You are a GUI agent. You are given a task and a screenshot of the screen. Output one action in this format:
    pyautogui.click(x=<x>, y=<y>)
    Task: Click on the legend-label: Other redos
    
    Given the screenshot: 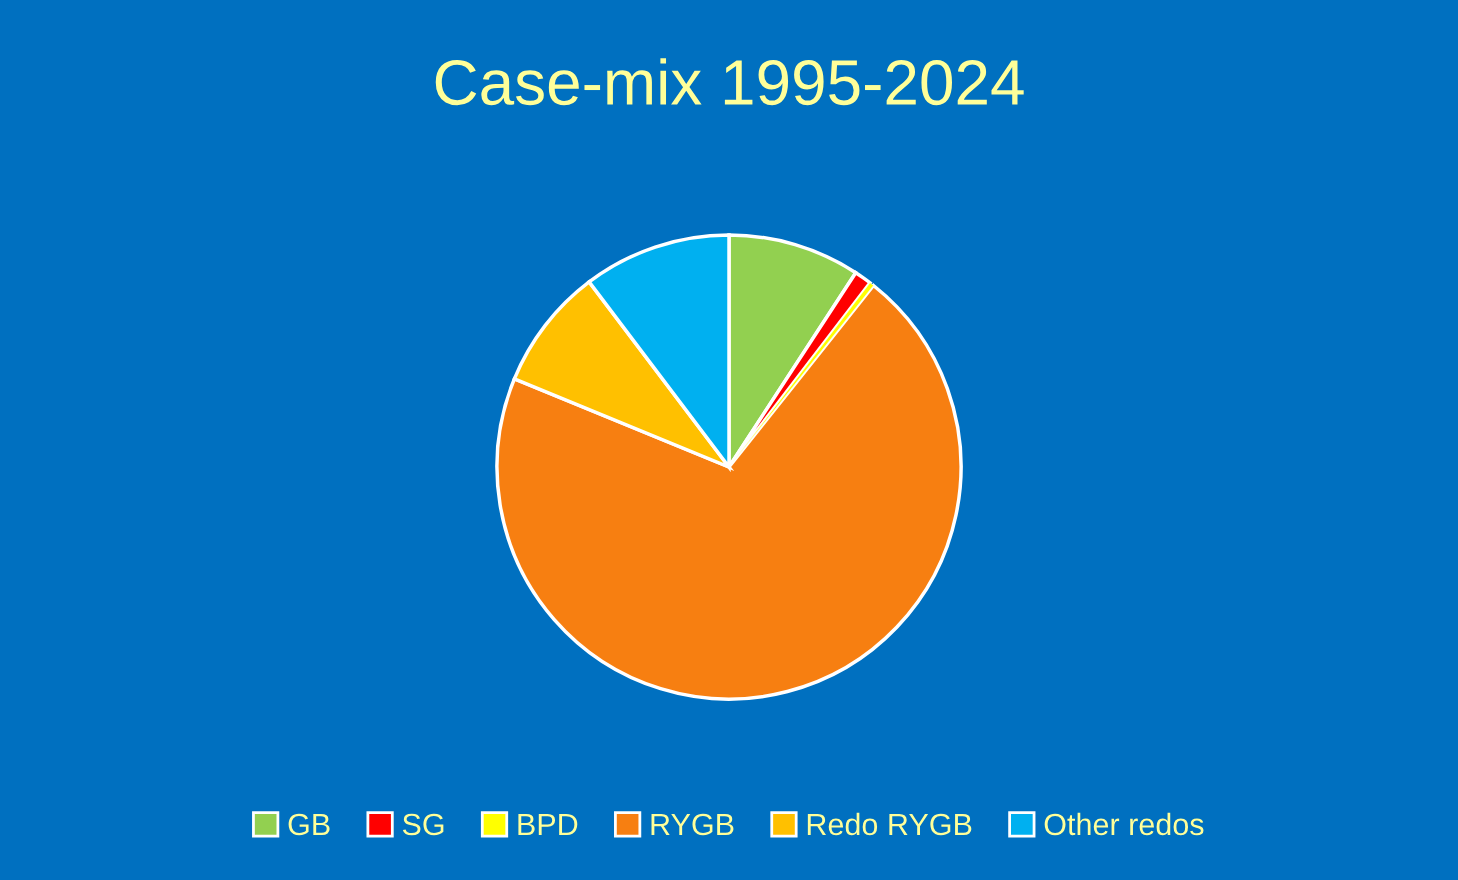 What is the action you would take?
    pyautogui.click(x=1124, y=824)
    